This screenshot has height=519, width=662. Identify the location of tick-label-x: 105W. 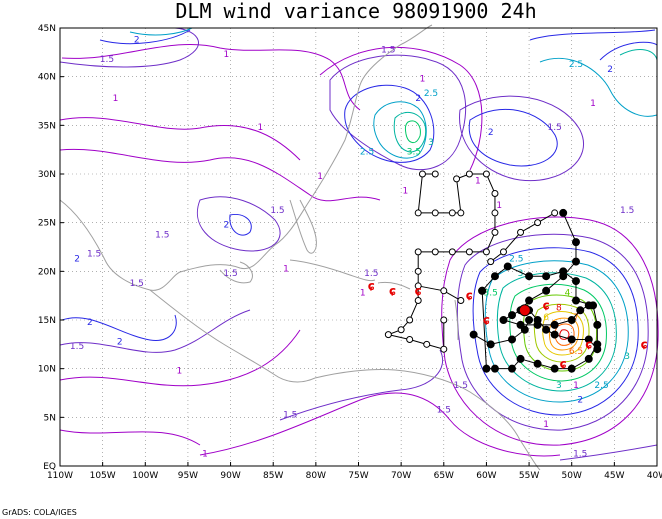
(103, 476).